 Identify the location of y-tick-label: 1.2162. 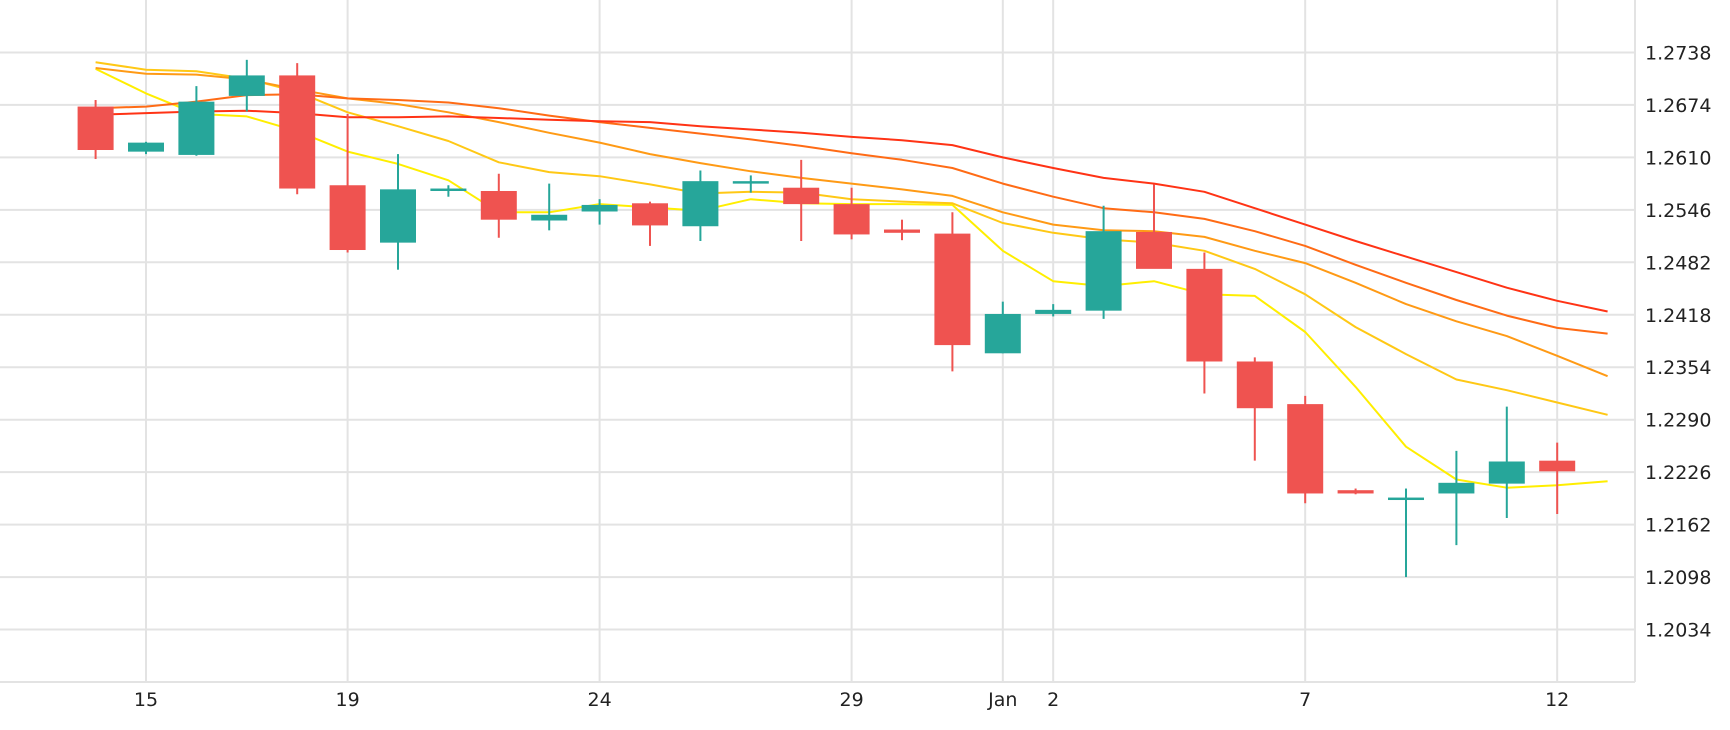
(1678, 526).